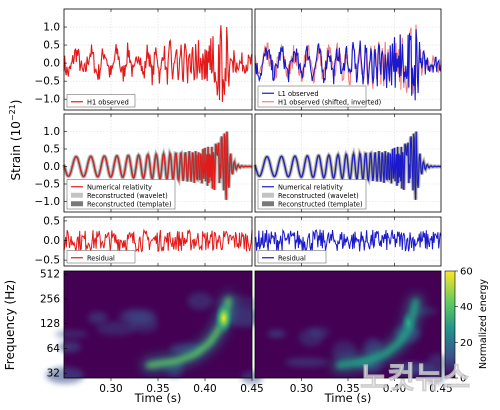 Image resolution: width=500 pixels, height=410 pixels. I want to click on colorbar-label: Normalized energy, so click(483, 324).